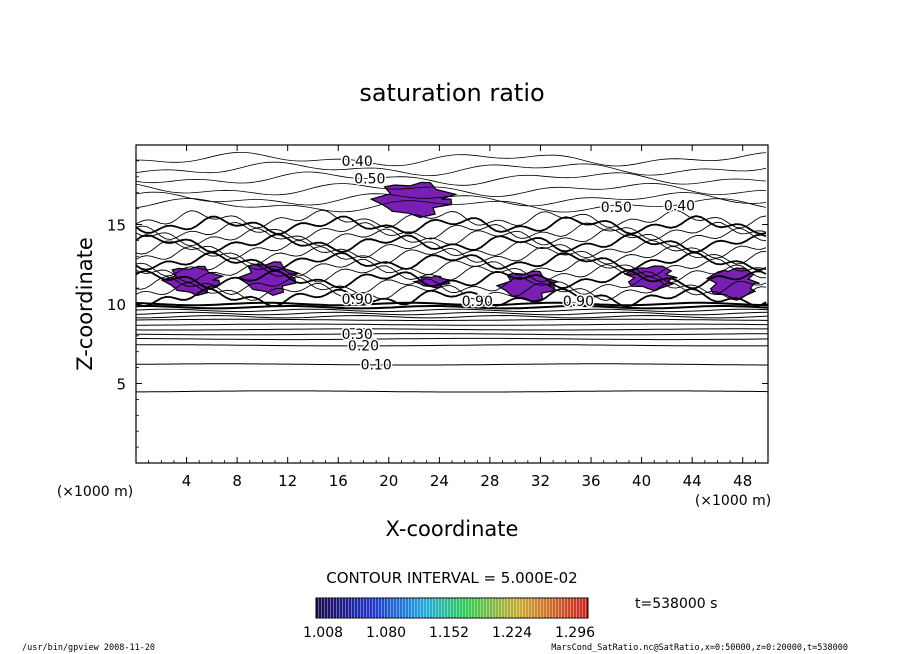  Describe the element at coordinates (451, 93) in the screenshot. I see `chart-title: saturation ratio` at that location.